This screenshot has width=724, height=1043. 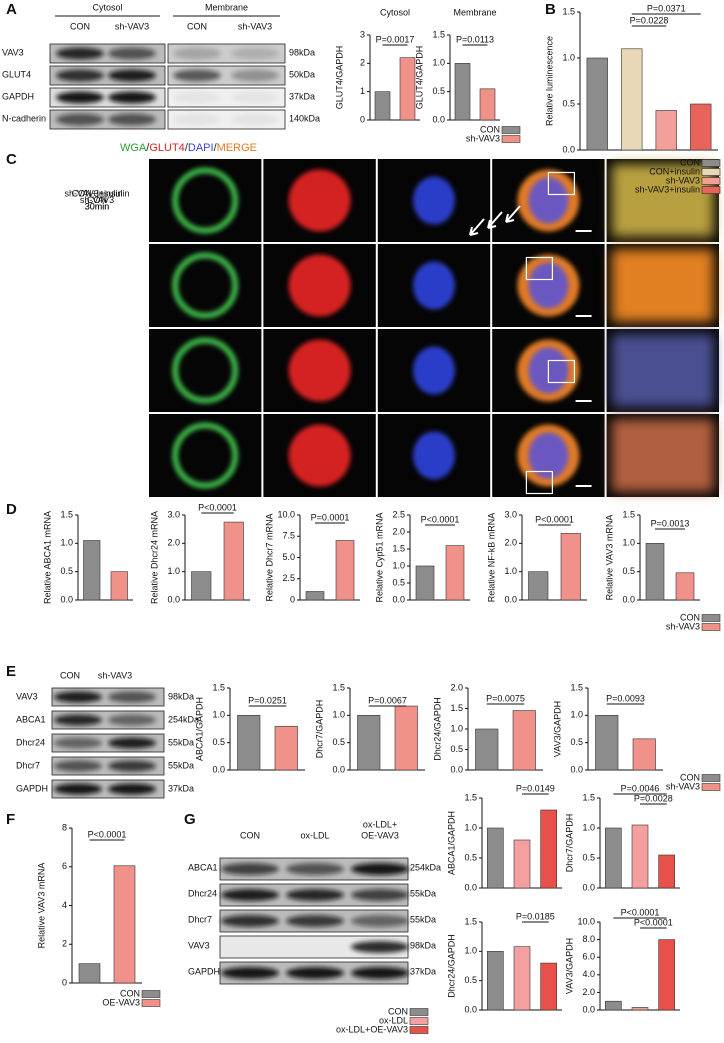 I want to click on legend-swatch, so click(x=711, y=163).